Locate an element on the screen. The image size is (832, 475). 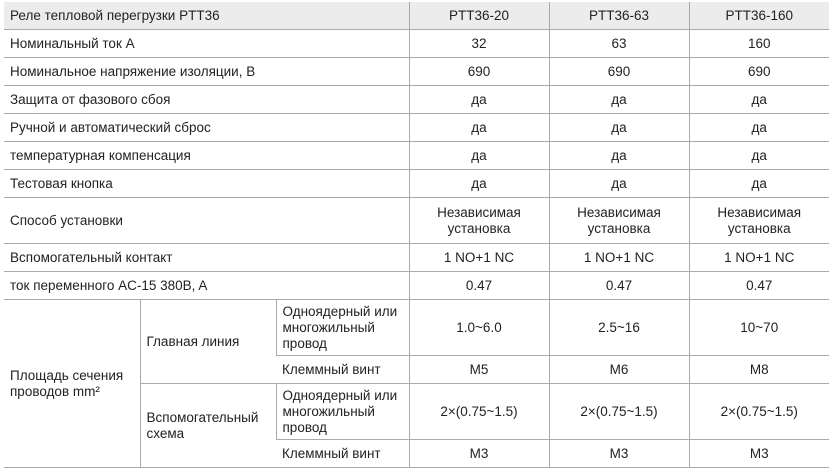
group-label: Вспомогательный схема is located at coordinates (208, 425).